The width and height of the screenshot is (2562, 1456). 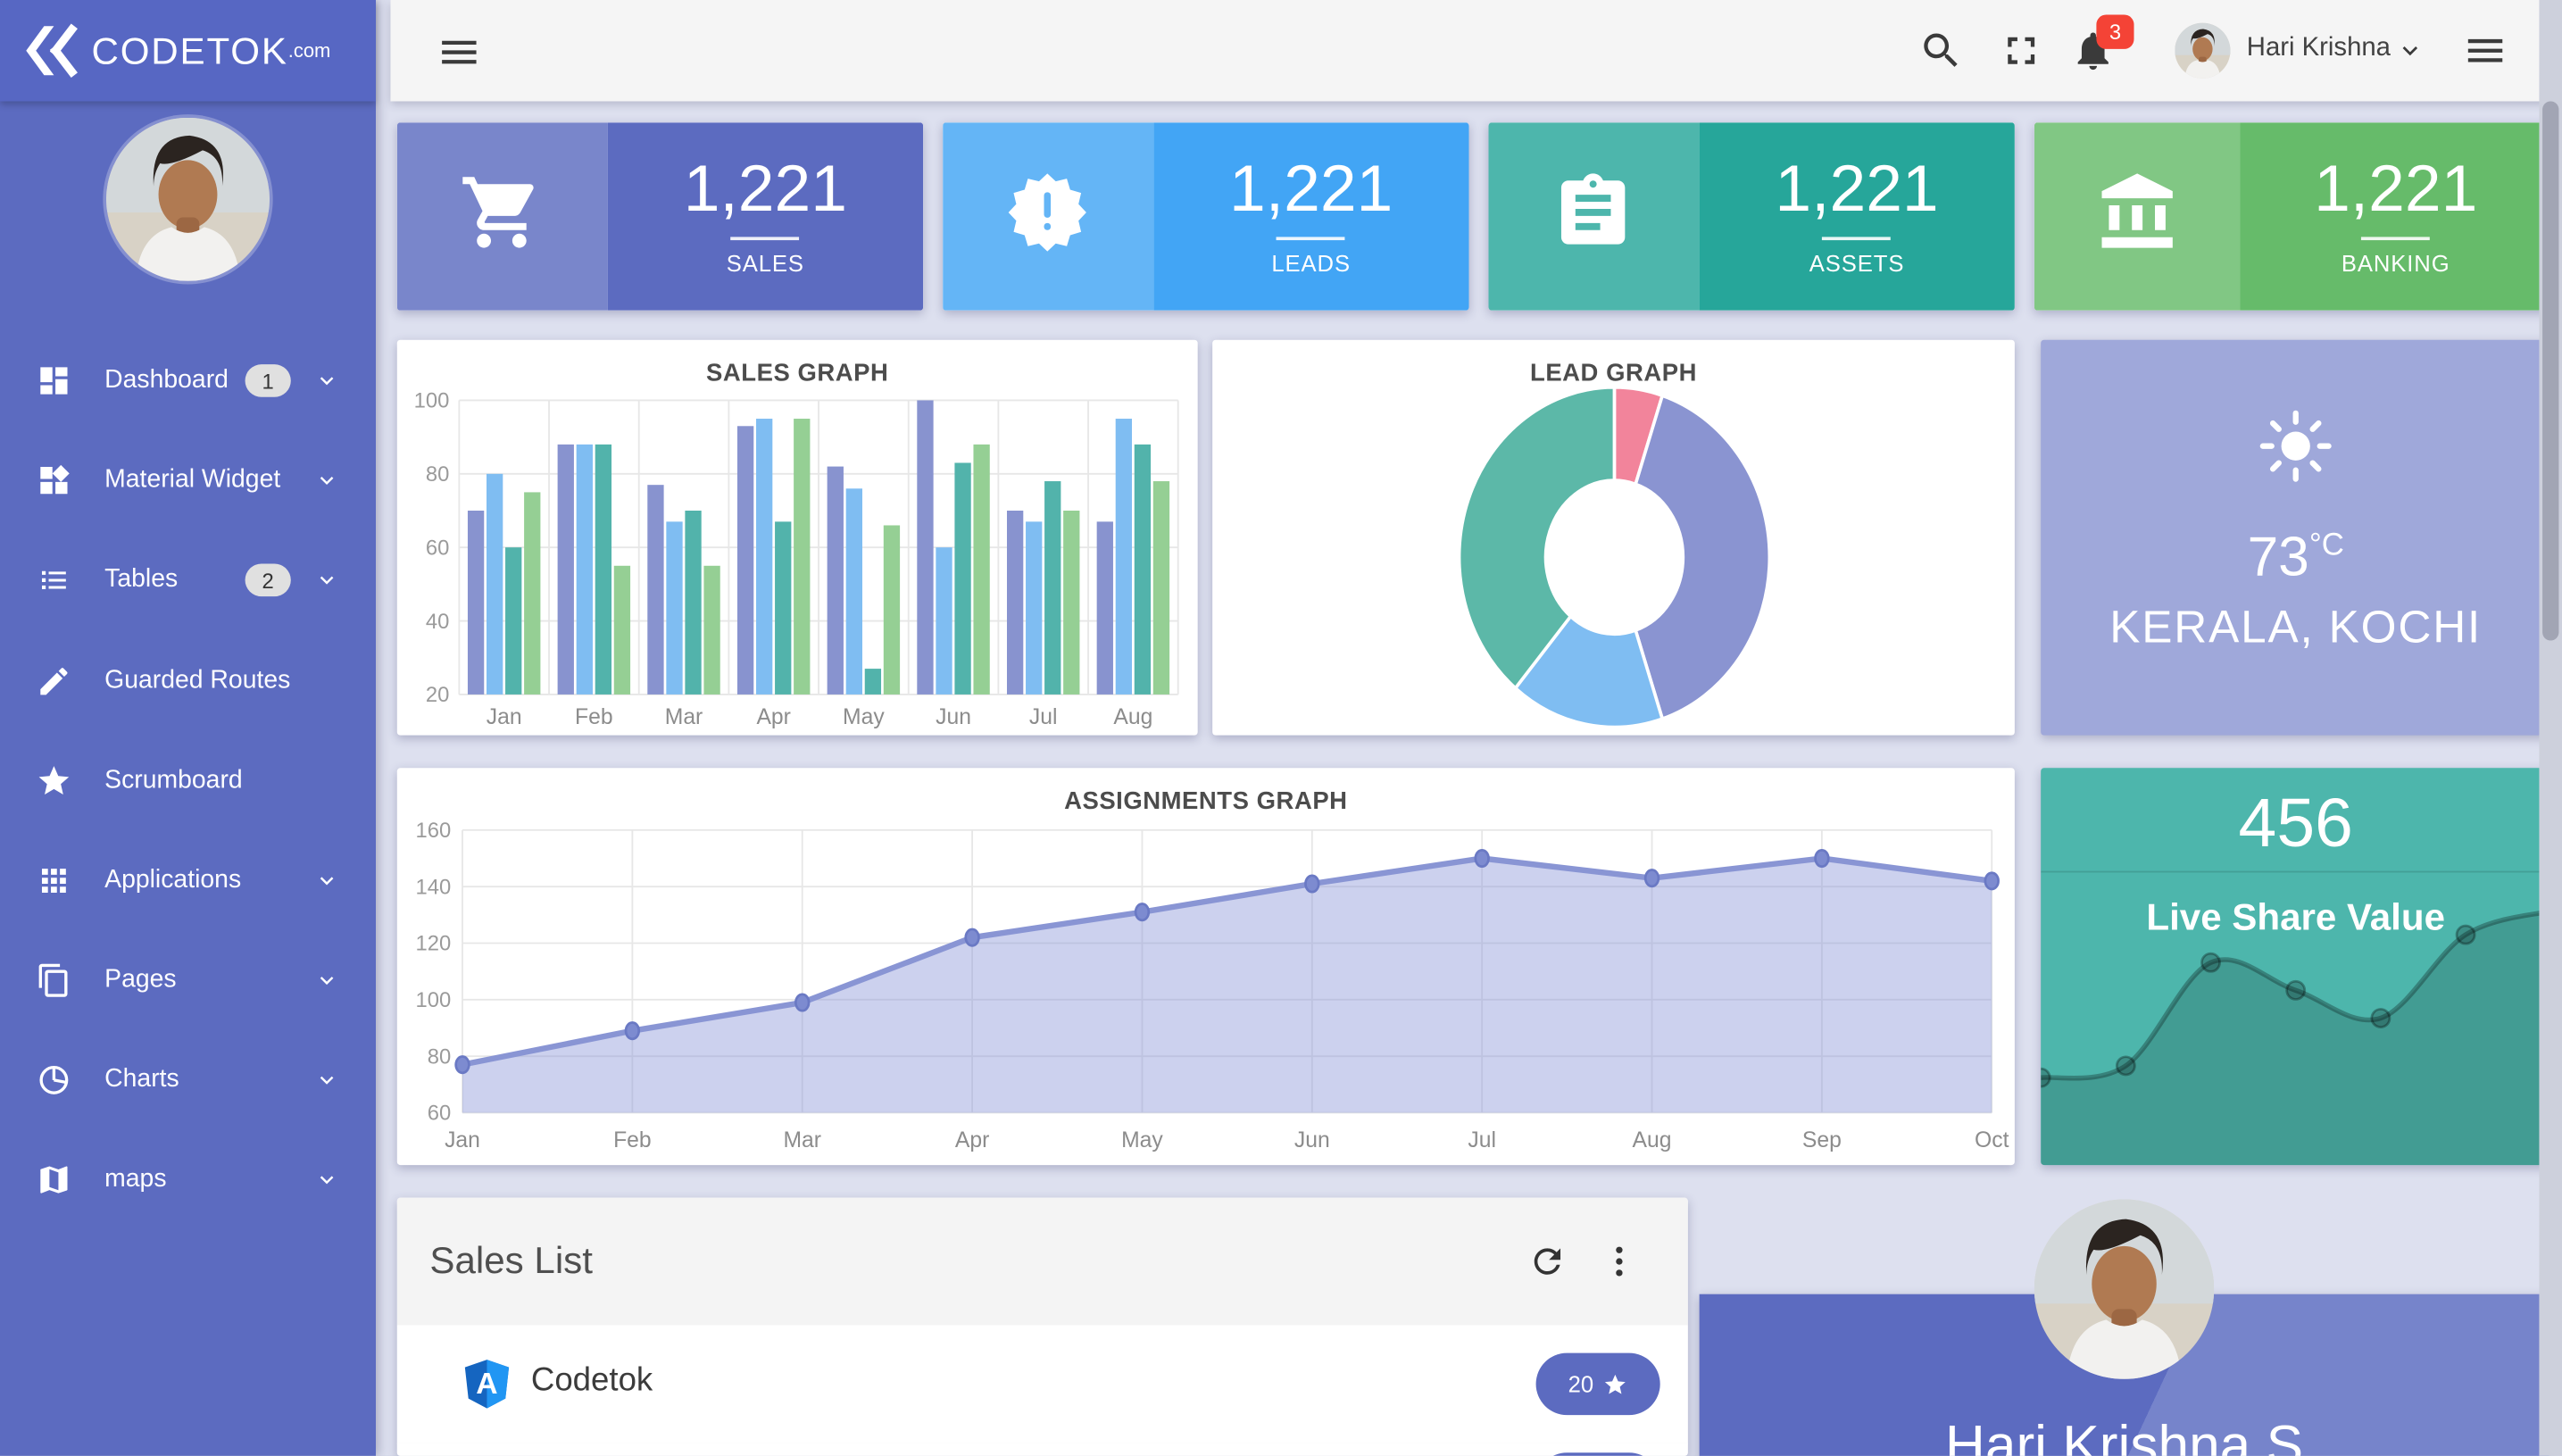 I want to click on stat-card-leads: 1,221 LEADS, so click(x=1206, y=216).